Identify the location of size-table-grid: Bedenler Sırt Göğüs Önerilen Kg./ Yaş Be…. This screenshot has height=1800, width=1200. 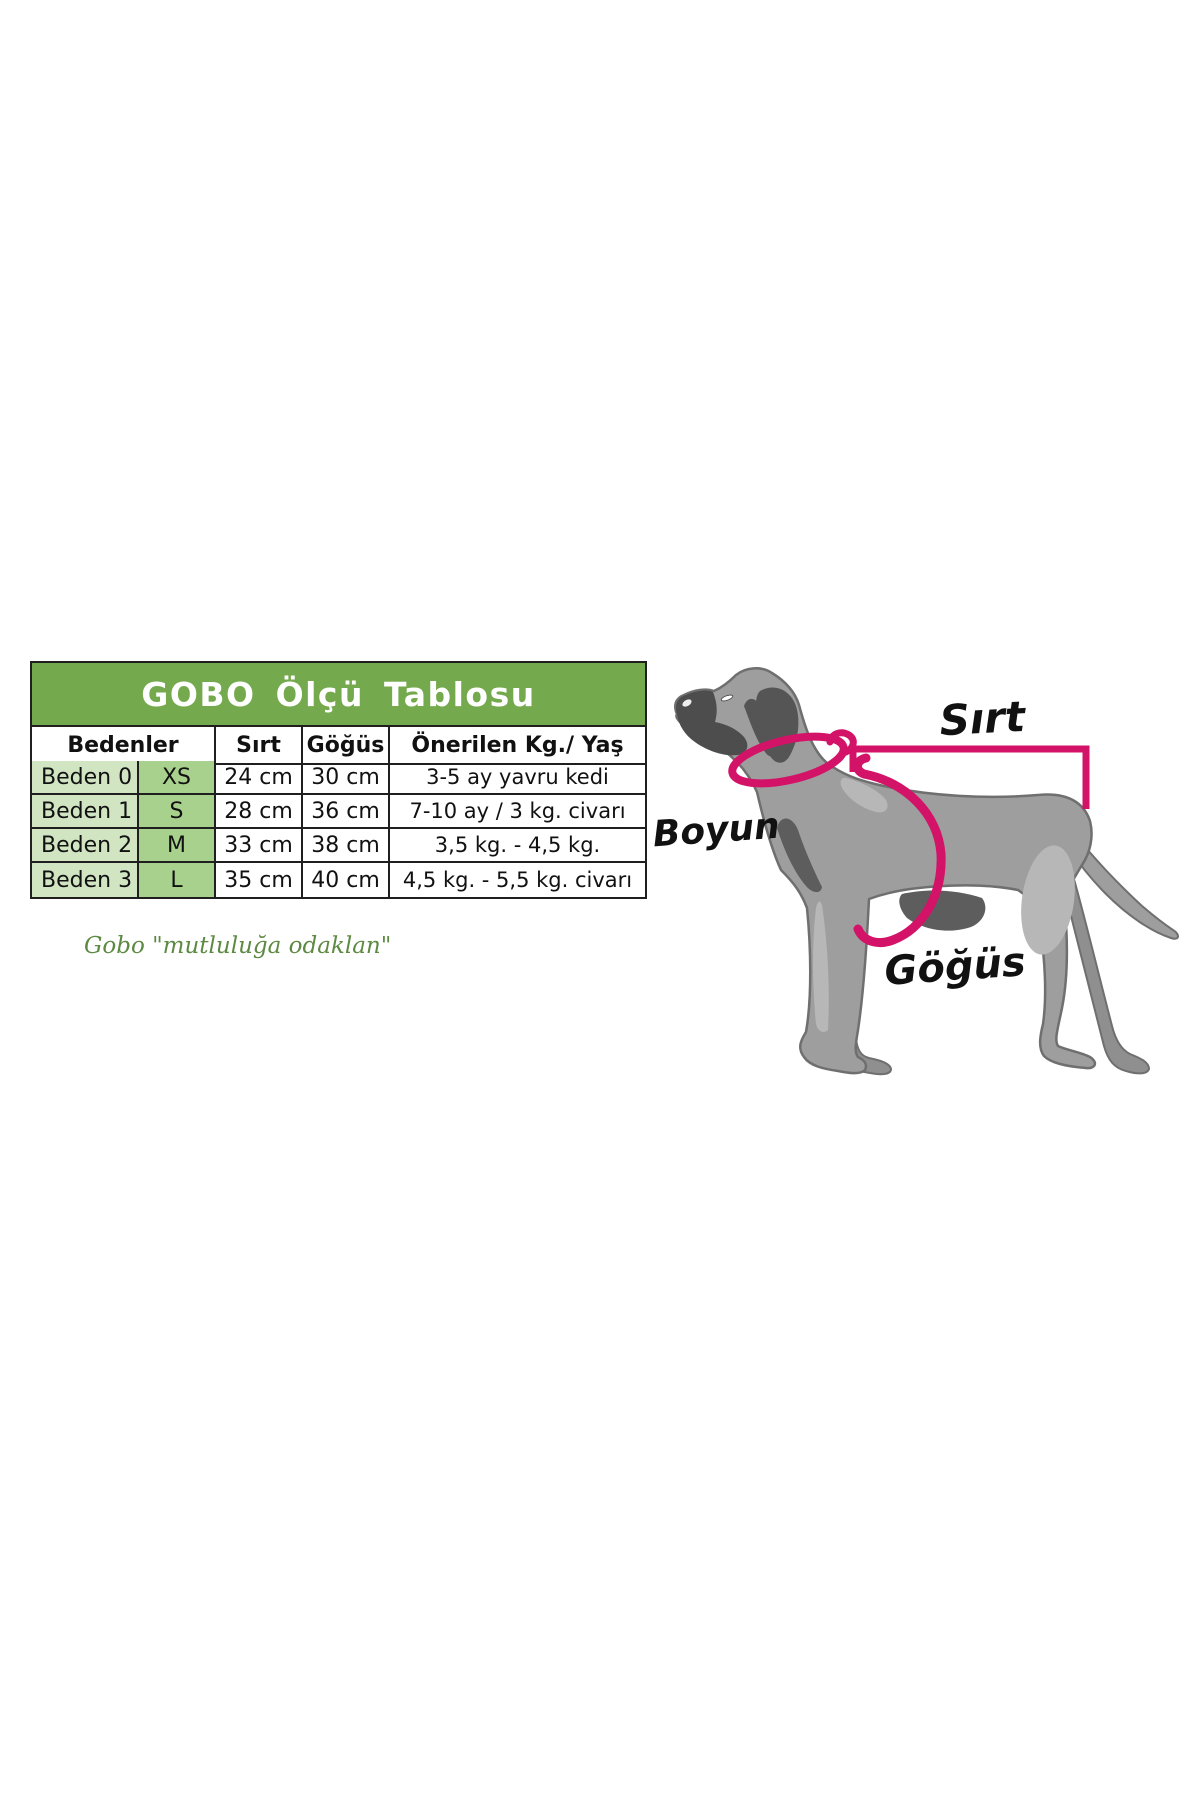
(338, 812).